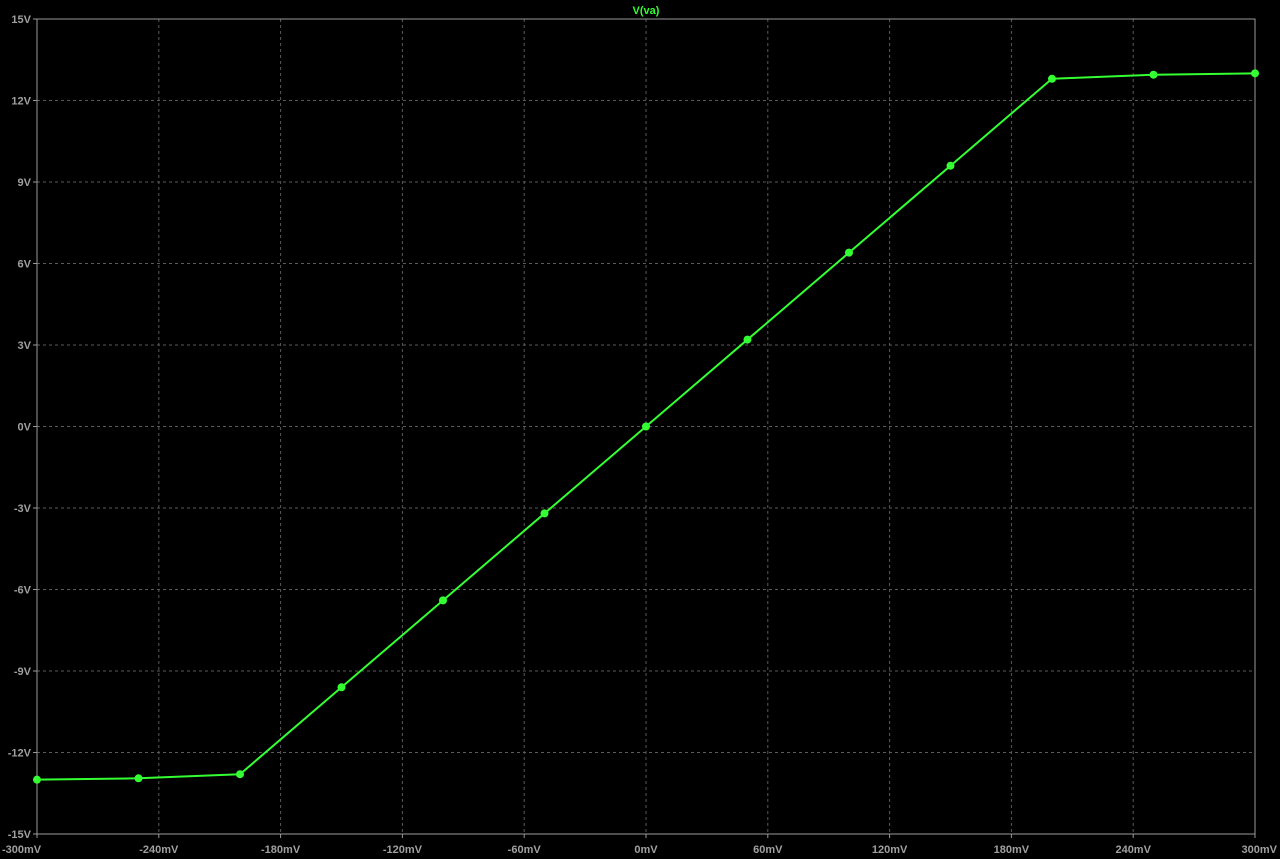 Image resolution: width=1280 pixels, height=859 pixels. What do you see at coordinates (23, 509) in the screenshot?
I see `y-tick-label: -3V` at bounding box center [23, 509].